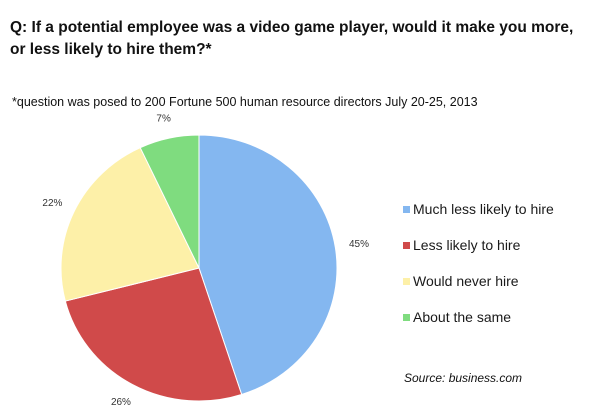  Describe the element at coordinates (130, 224) in the screenshot. I see `pie-slice-would-never-hire` at that location.